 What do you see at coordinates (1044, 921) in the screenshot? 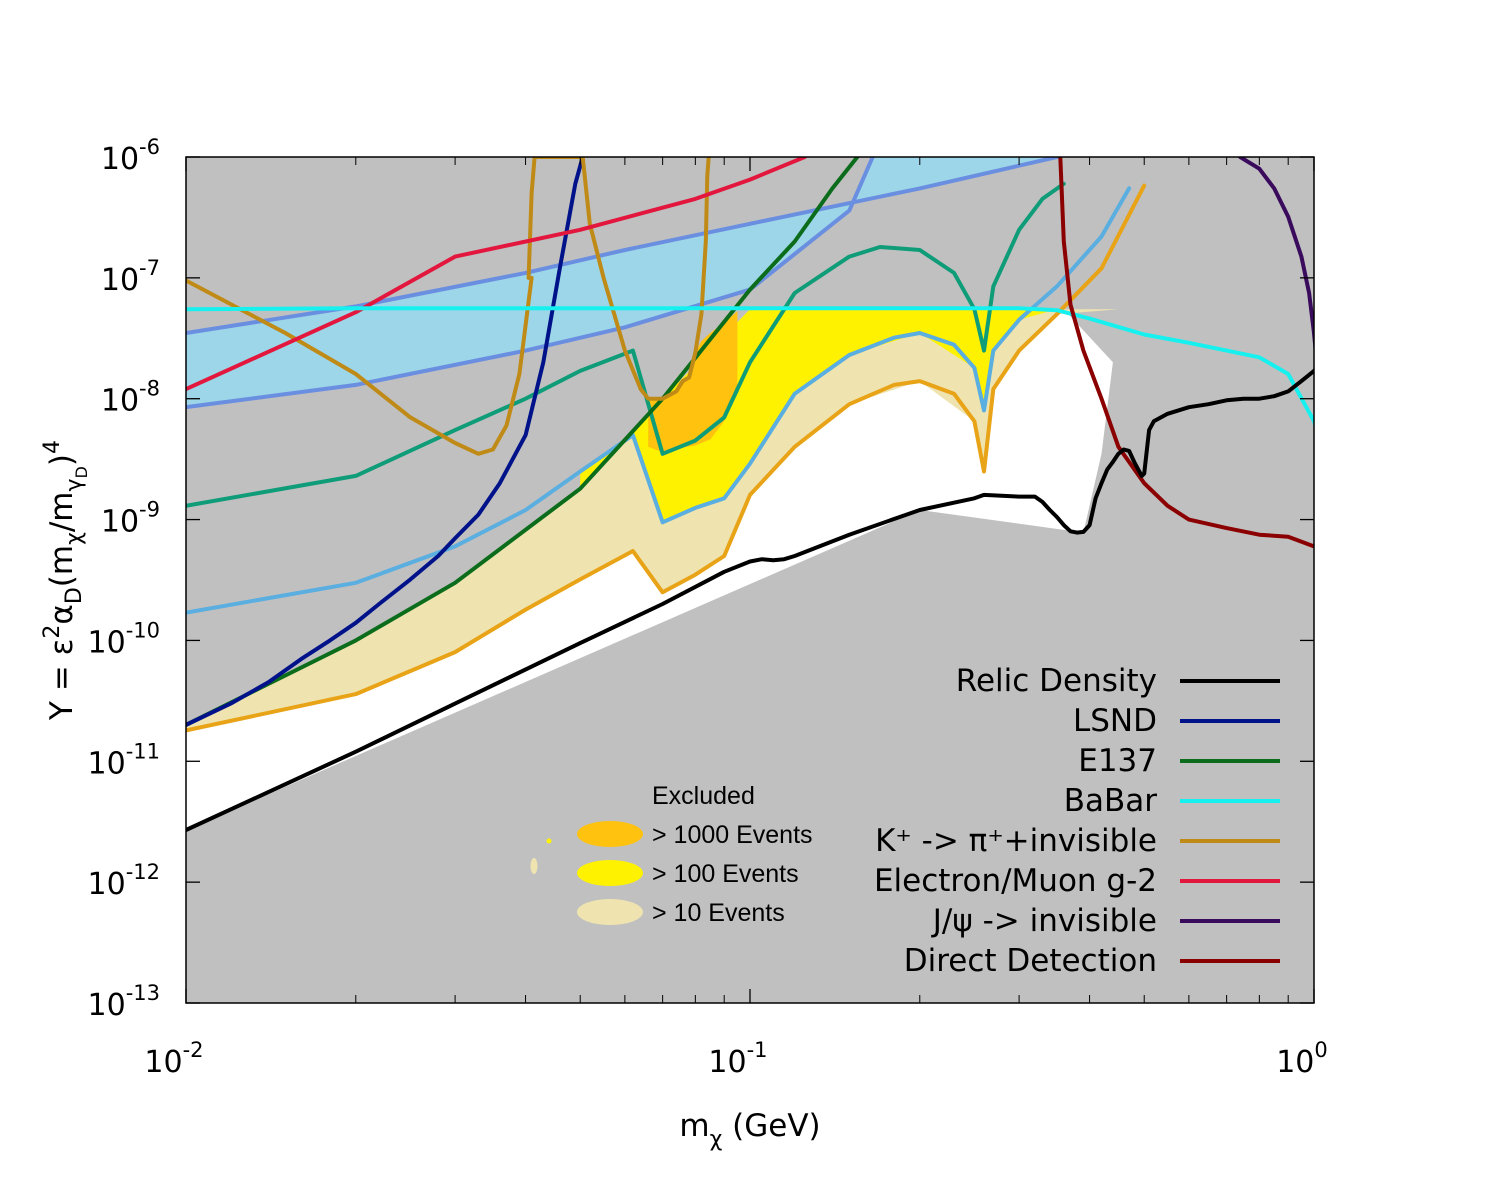
I see `legend-label-j-invisible: J/ψ -> invisible` at bounding box center [1044, 921].